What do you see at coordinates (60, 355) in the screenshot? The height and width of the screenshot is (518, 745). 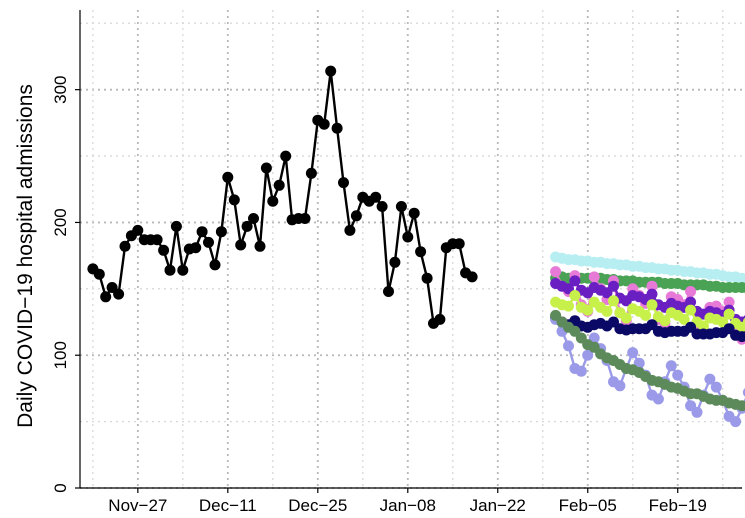 I see `y-tick-label: 100` at bounding box center [60, 355].